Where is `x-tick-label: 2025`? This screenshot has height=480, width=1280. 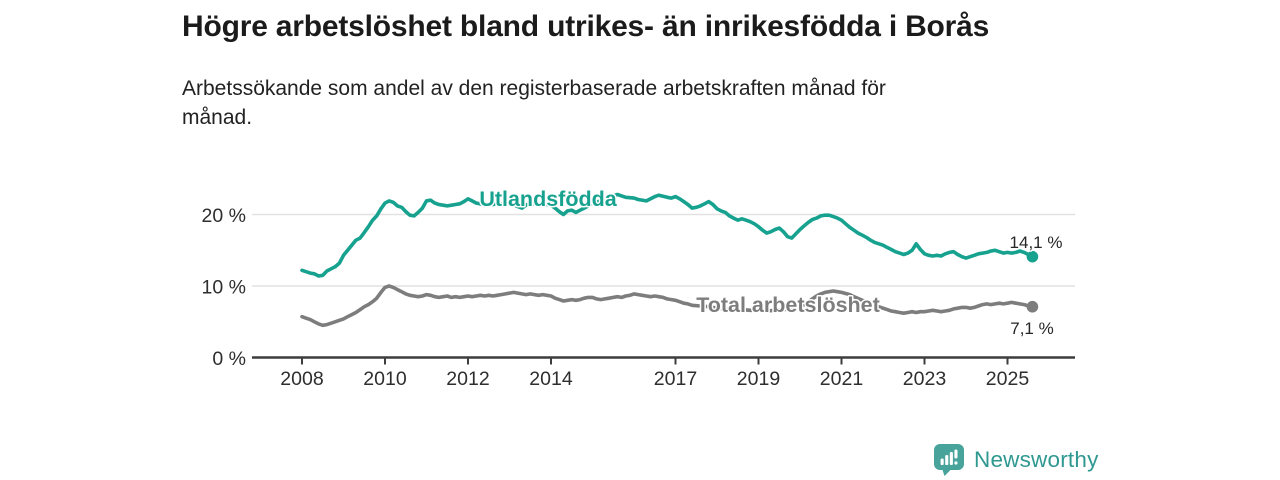 x-tick-label: 2025 is located at coordinates (1008, 379).